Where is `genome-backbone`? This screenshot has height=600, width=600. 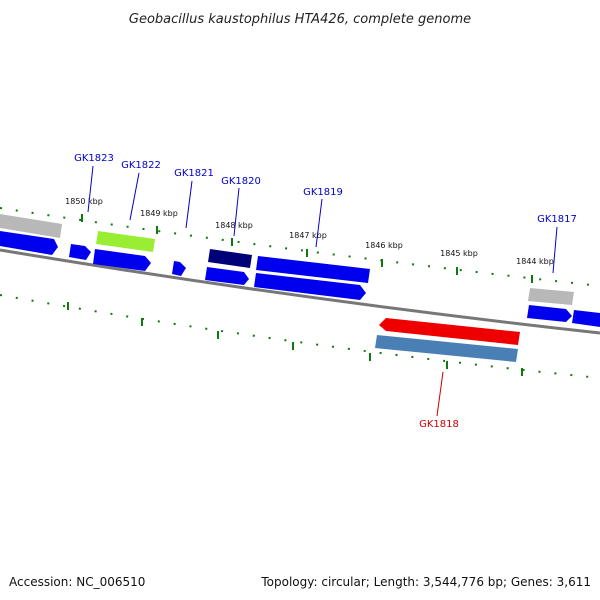
genome-backbone is located at coordinates (300, 291).